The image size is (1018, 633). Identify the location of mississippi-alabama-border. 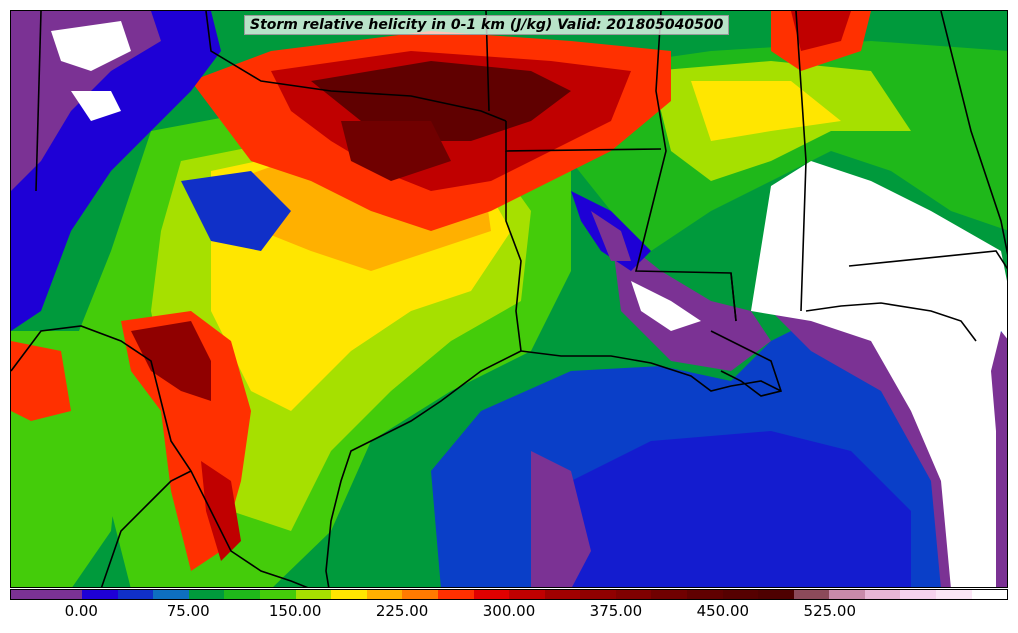
(733, 297).